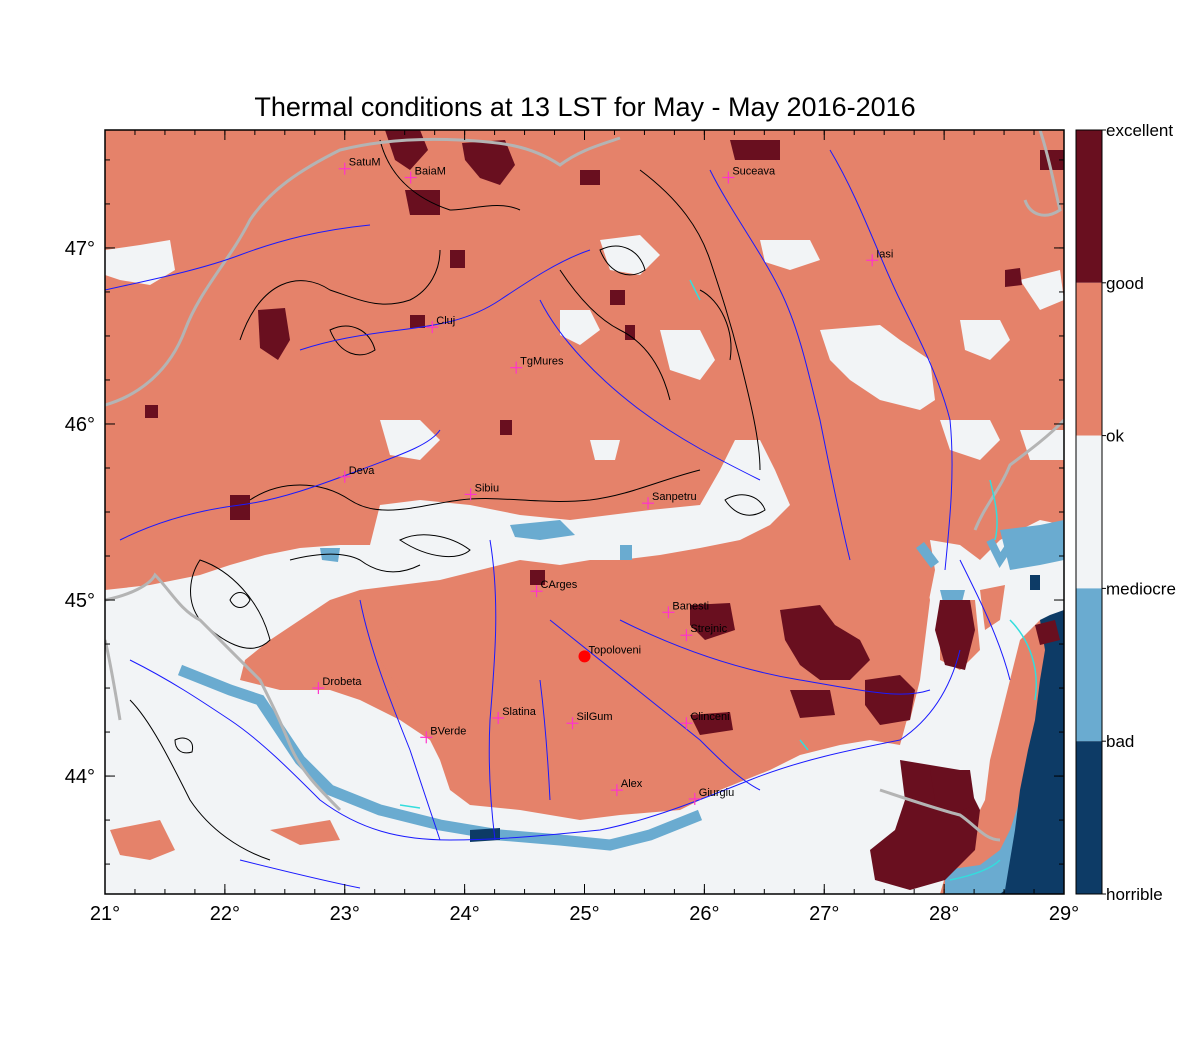 The width and height of the screenshot is (1200, 1050). Describe the element at coordinates (1120, 741) in the screenshot. I see `colorbar-label-bad: bad` at that location.